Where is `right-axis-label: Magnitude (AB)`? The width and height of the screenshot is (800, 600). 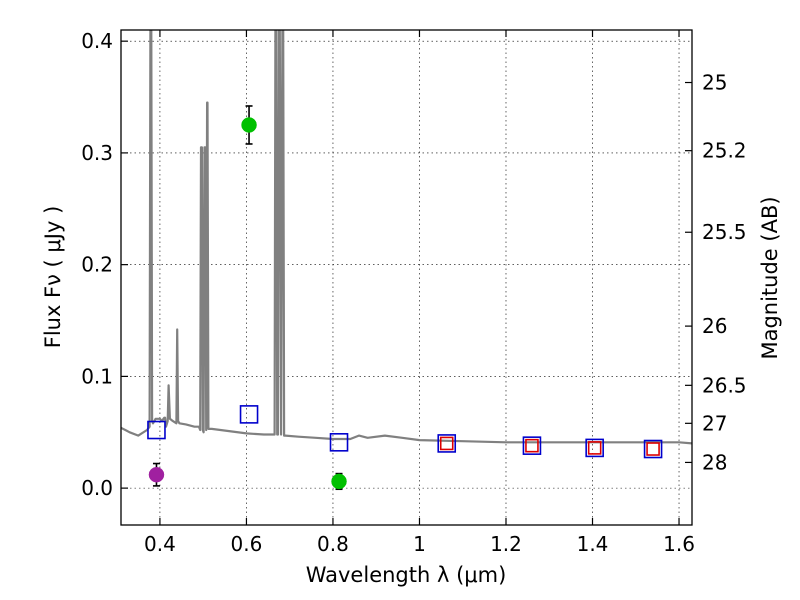 right-axis-label: Magnitude (AB) is located at coordinates (770, 277).